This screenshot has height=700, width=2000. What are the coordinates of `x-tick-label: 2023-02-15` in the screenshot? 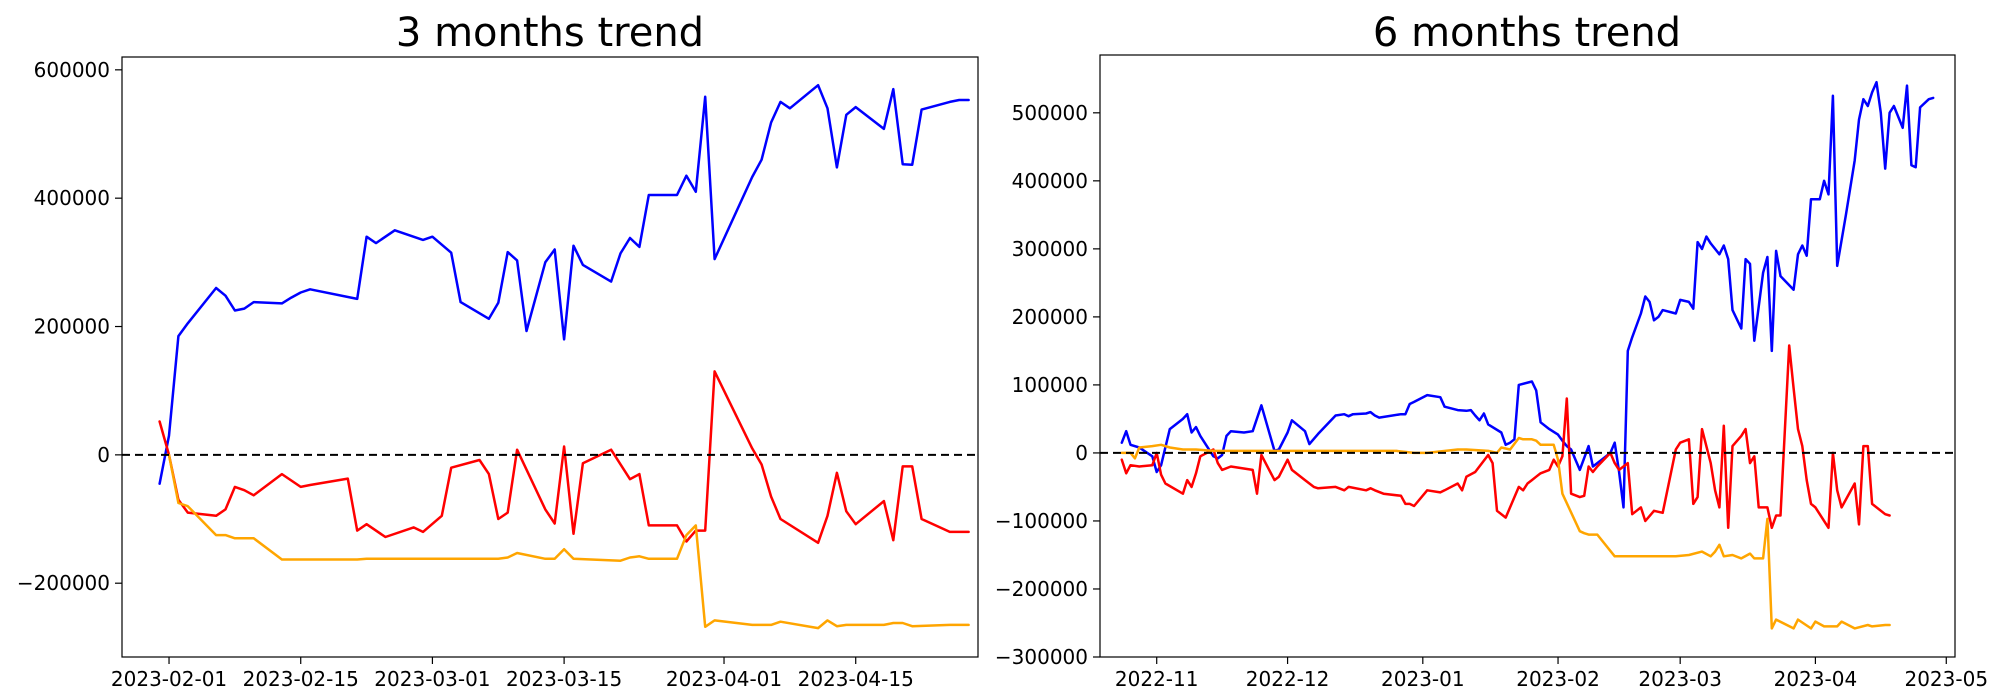 It's located at (301, 679).